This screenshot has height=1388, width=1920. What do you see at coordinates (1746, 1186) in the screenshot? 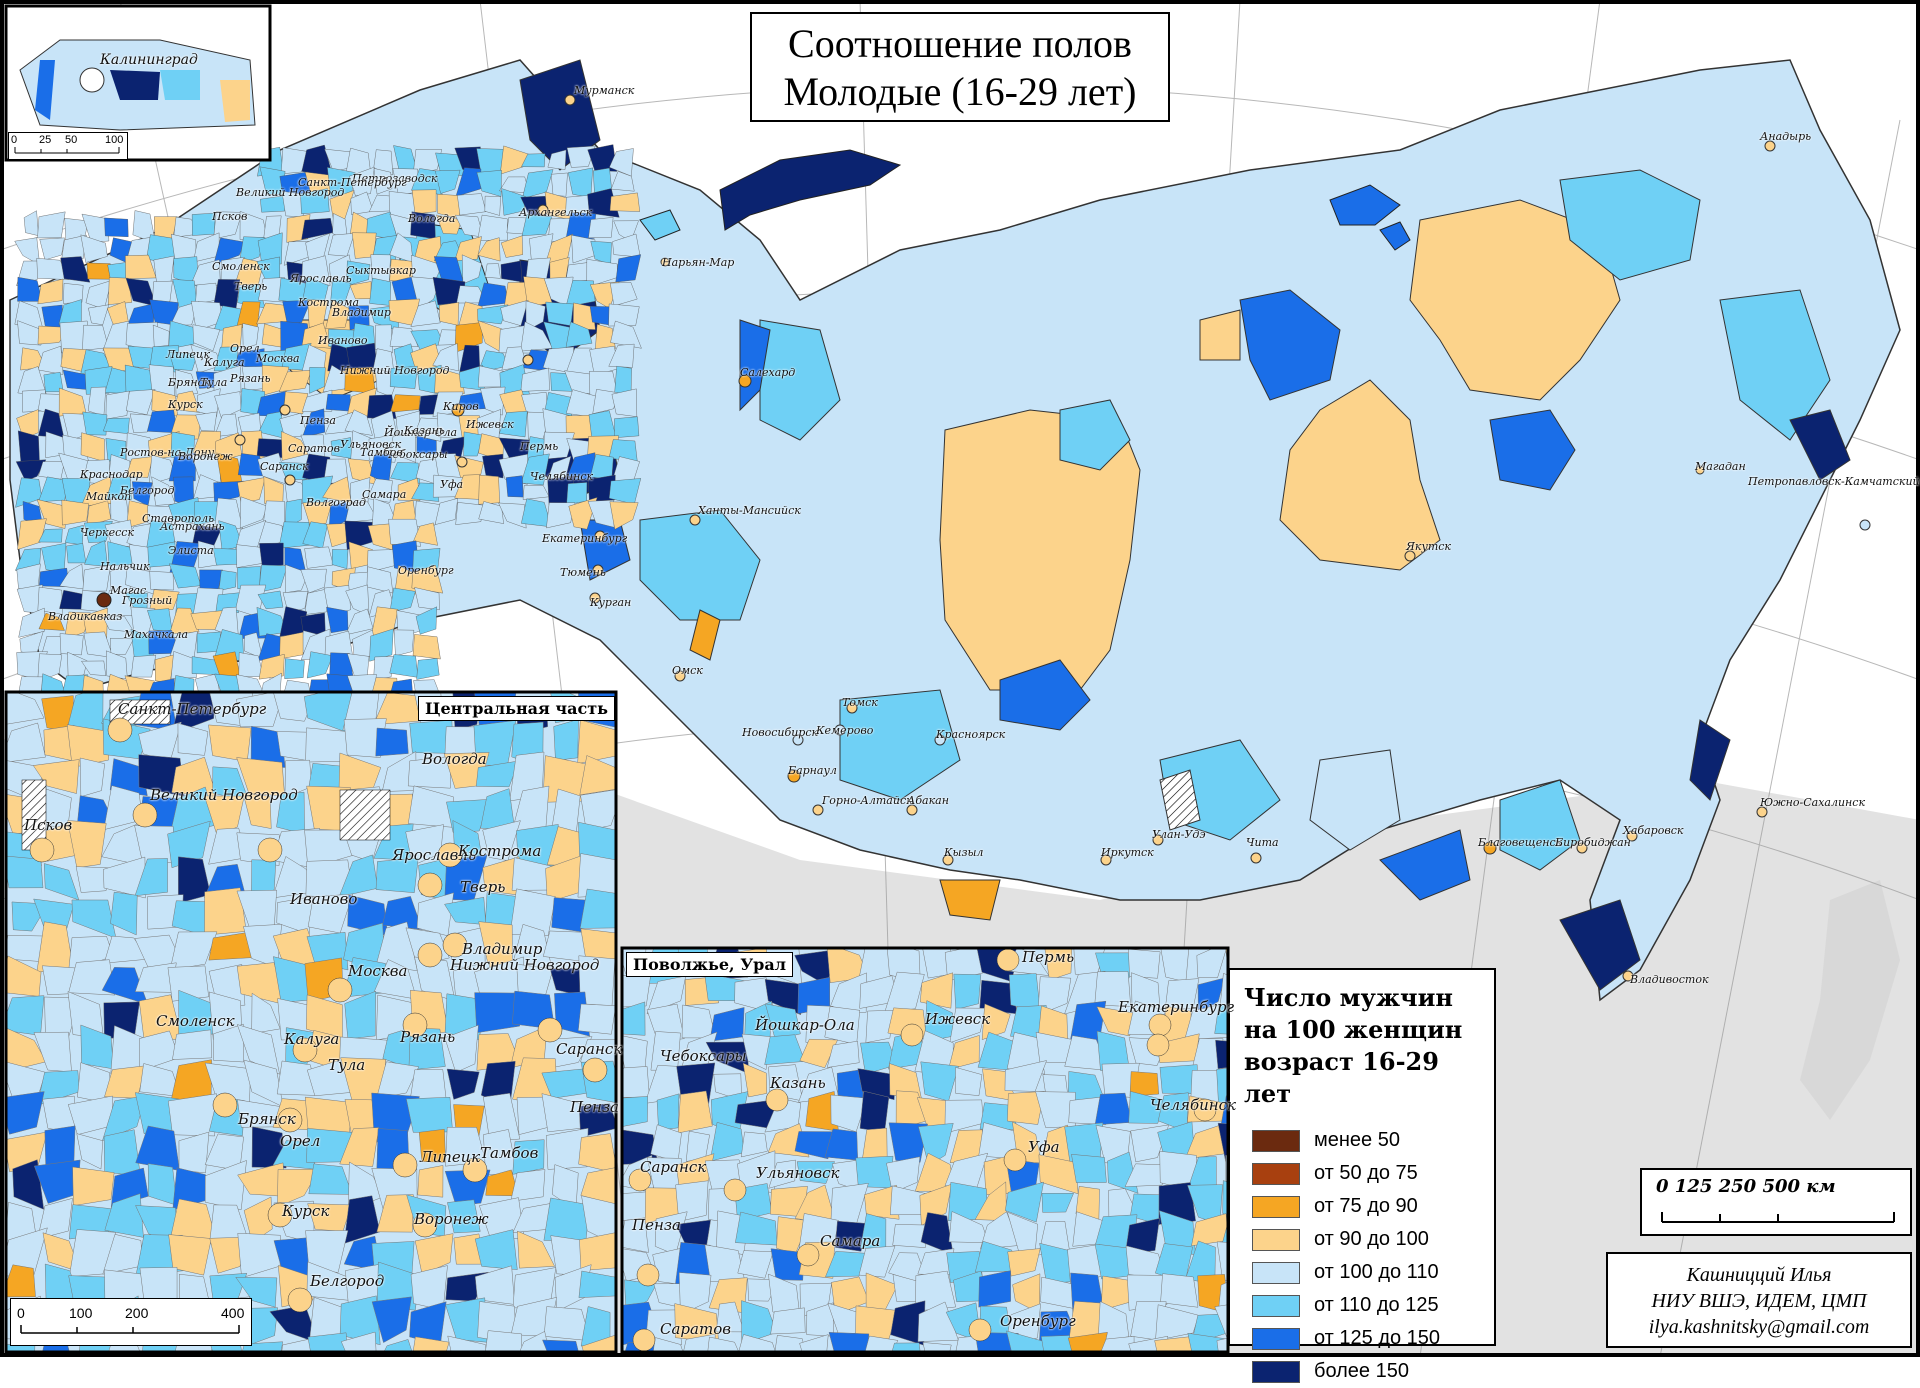
I see `scale-label: 0 125 250 500 км` at bounding box center [1746, 1186].